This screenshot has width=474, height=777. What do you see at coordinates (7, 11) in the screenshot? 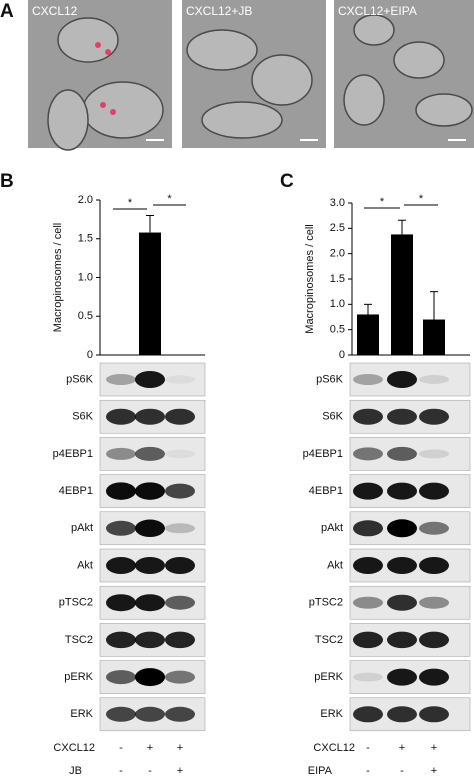
I see `panel-label: A` at bounding box center [7, 11].